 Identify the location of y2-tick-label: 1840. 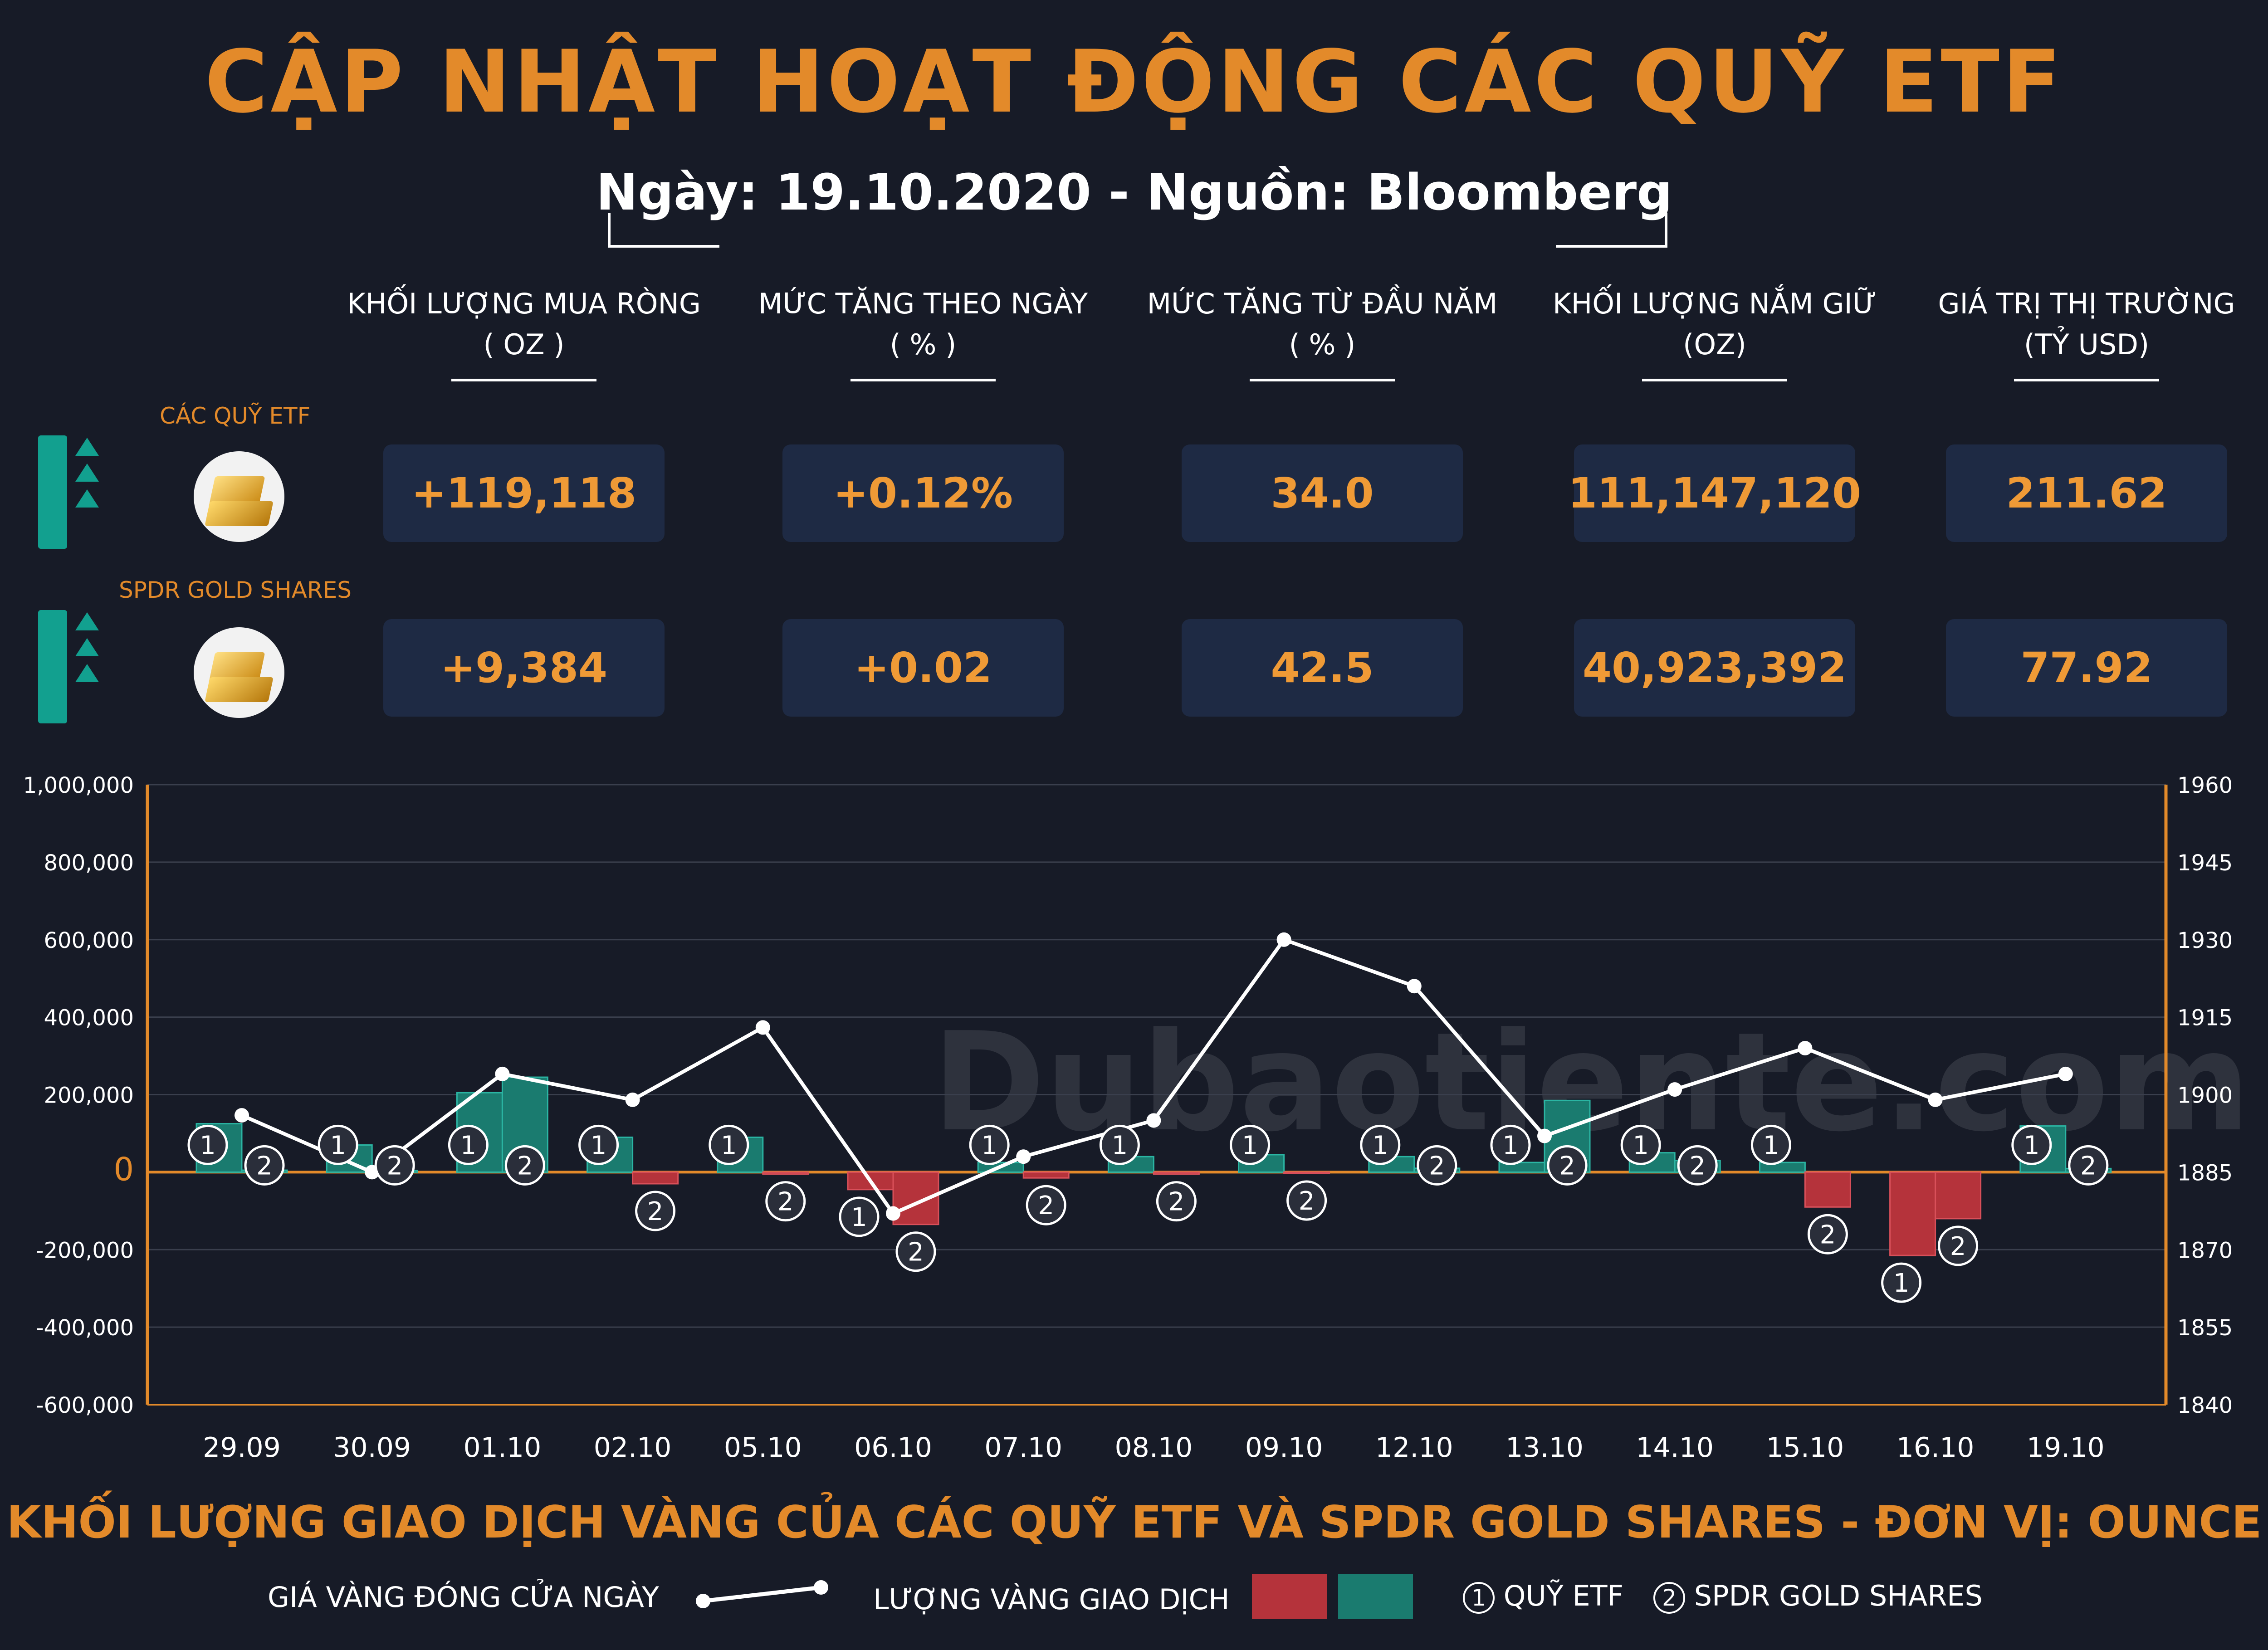
(2205, 1405).